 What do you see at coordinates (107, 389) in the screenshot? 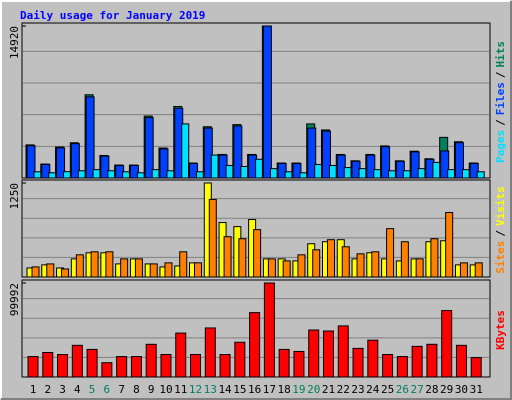
I see `x-tick-label: 6` at bounding box center [107, 389].